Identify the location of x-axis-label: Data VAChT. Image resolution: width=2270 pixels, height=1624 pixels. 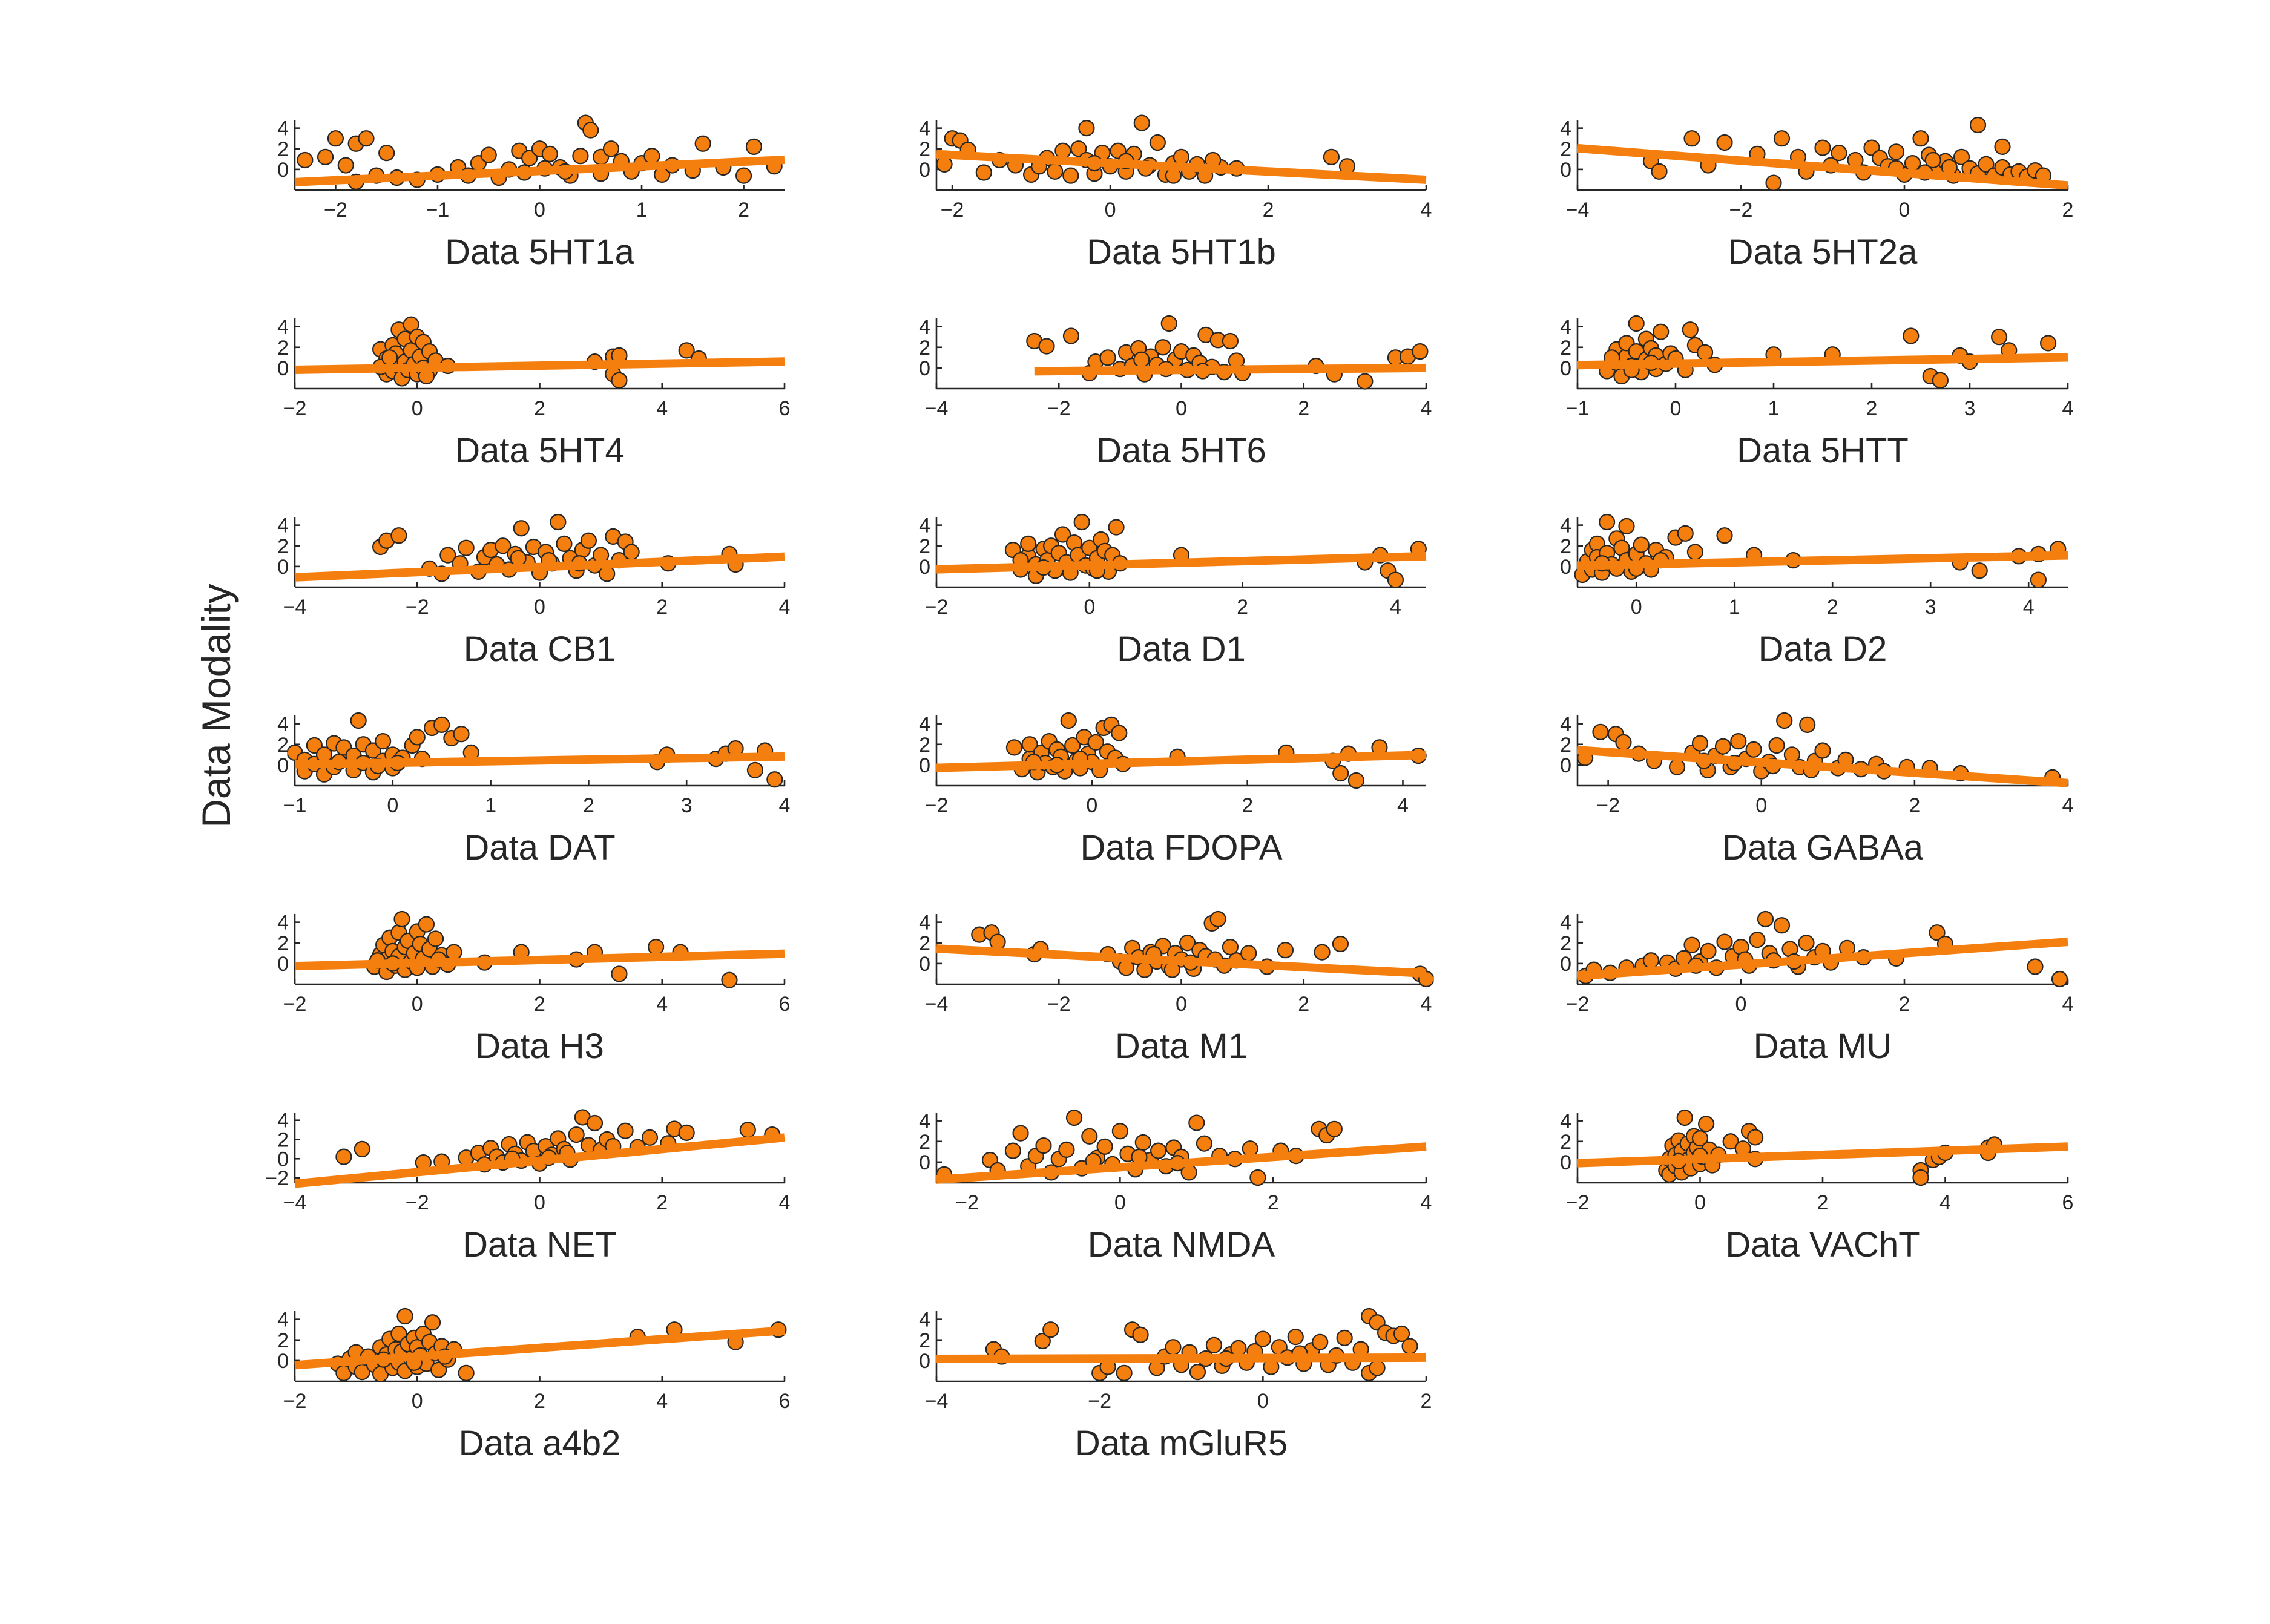
(1822, 1244).